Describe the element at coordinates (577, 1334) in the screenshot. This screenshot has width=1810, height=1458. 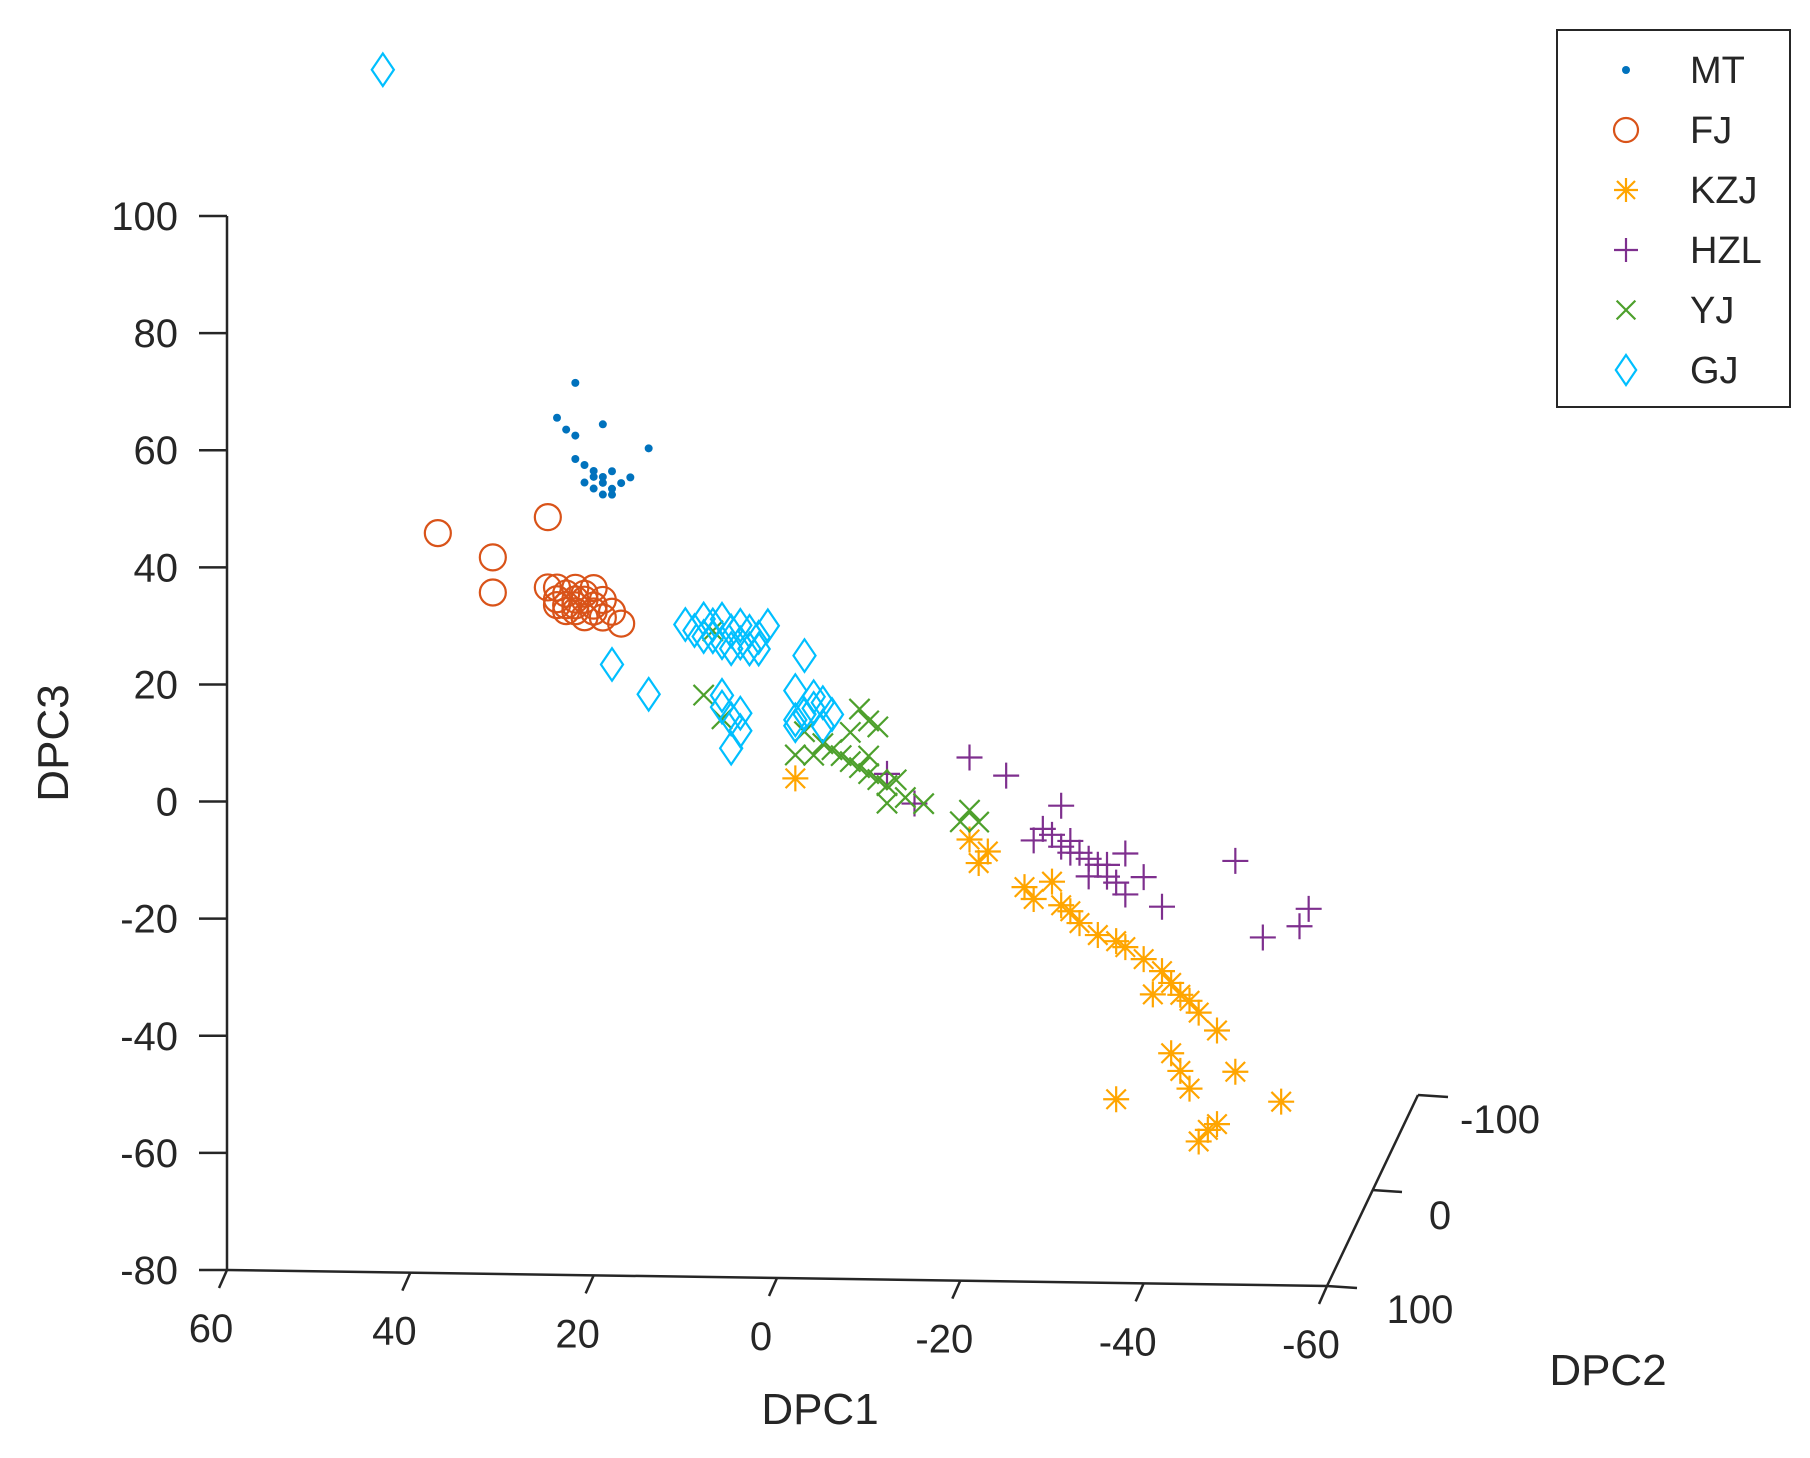
I see `x-tick-label: 20` at that location.